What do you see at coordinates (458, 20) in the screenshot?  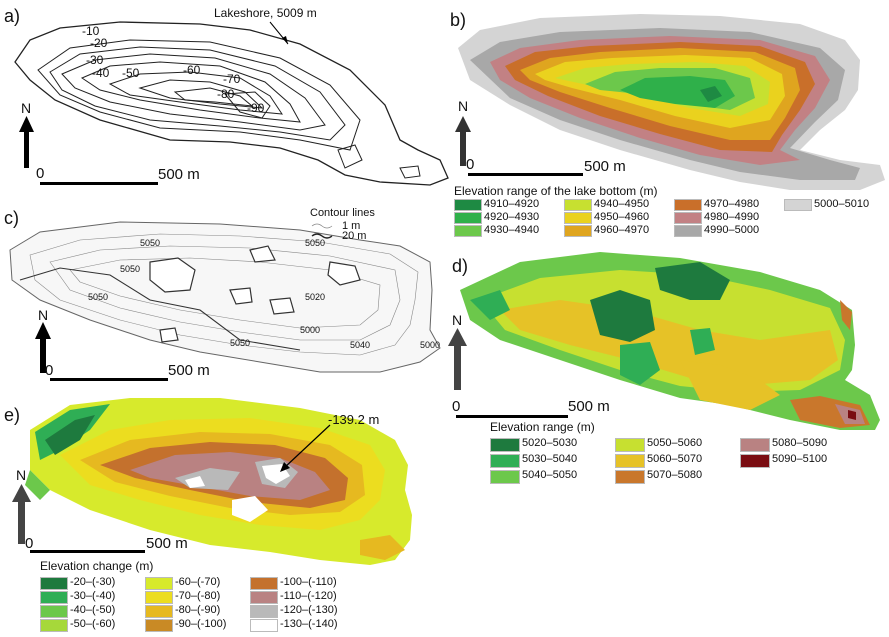 I see `panel-b-label: b)` at bounding box center [458, 20].